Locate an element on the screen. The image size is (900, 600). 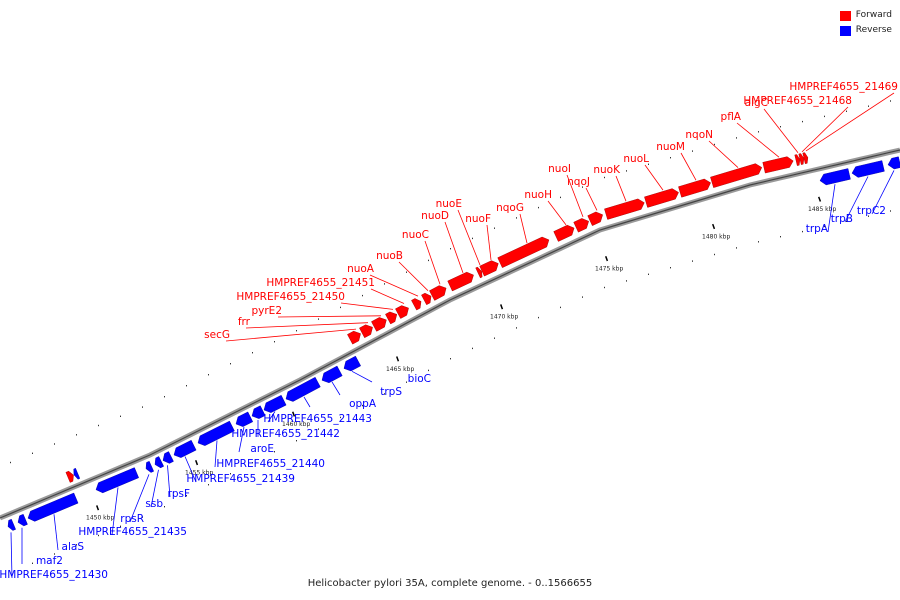
label-oppA: oppA is located at coordinates (363, 404).